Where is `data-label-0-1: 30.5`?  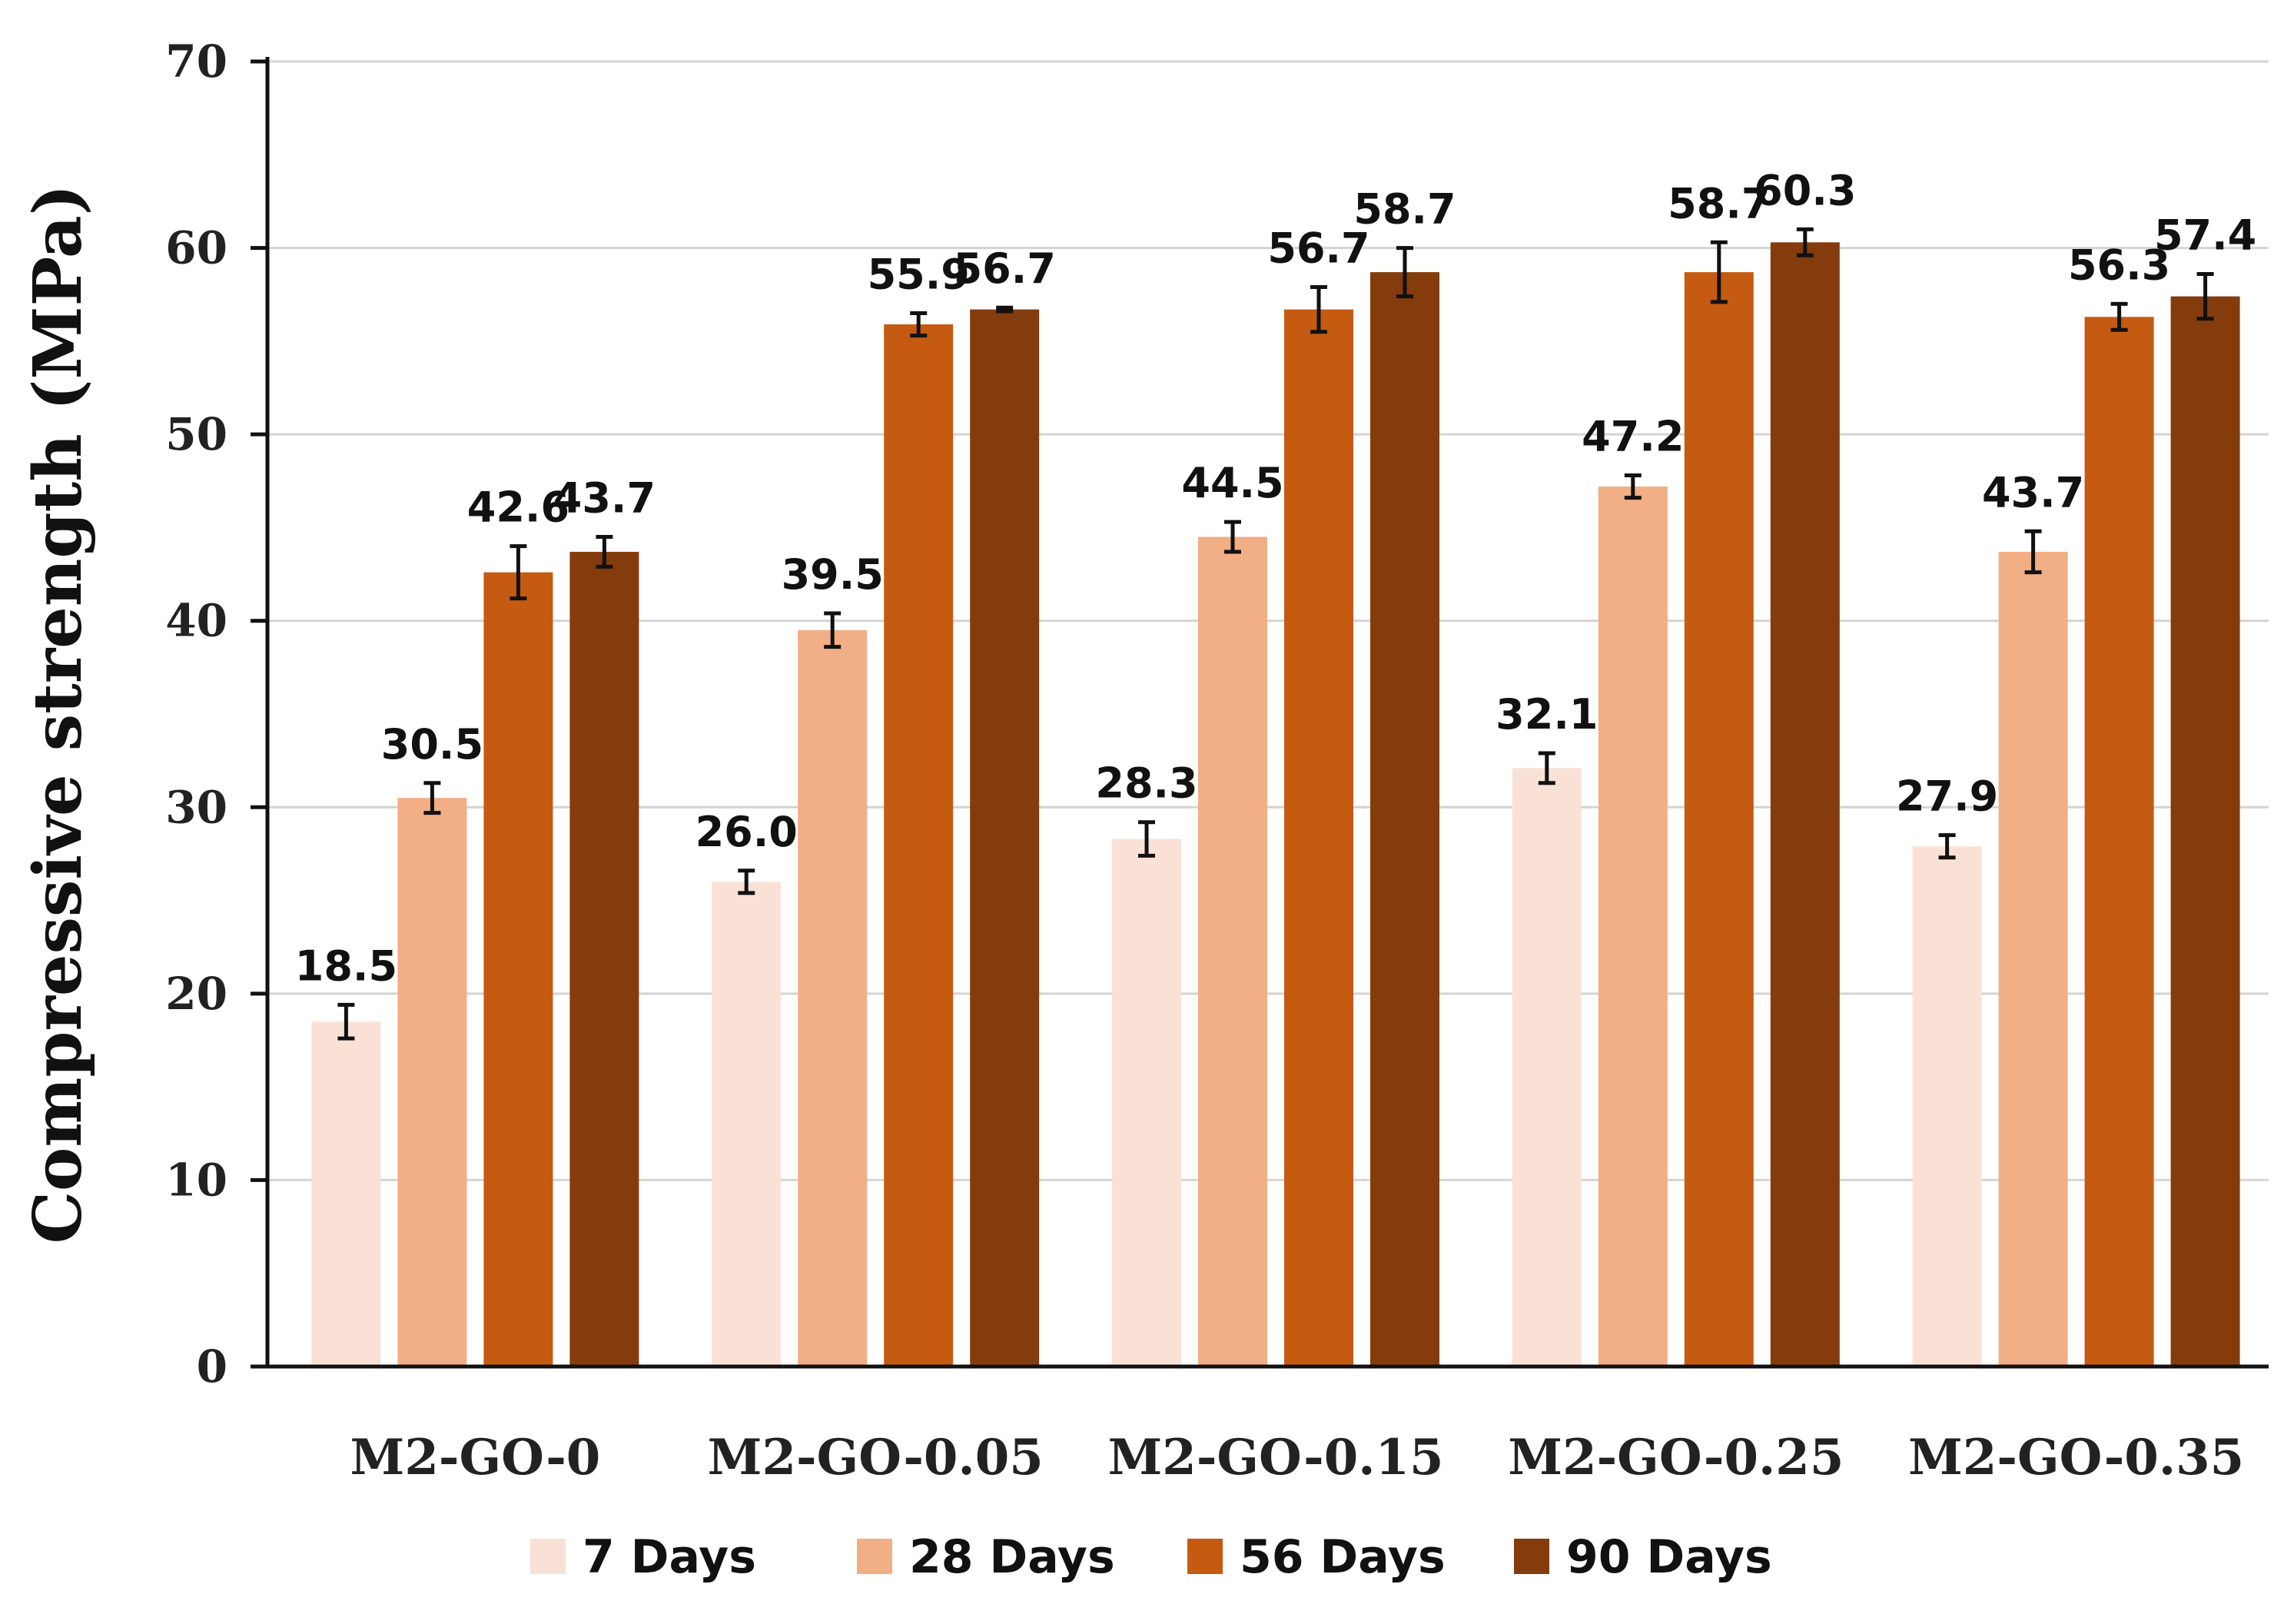
data-label-0-1: 30.5 is located at coordinates (432, 744).